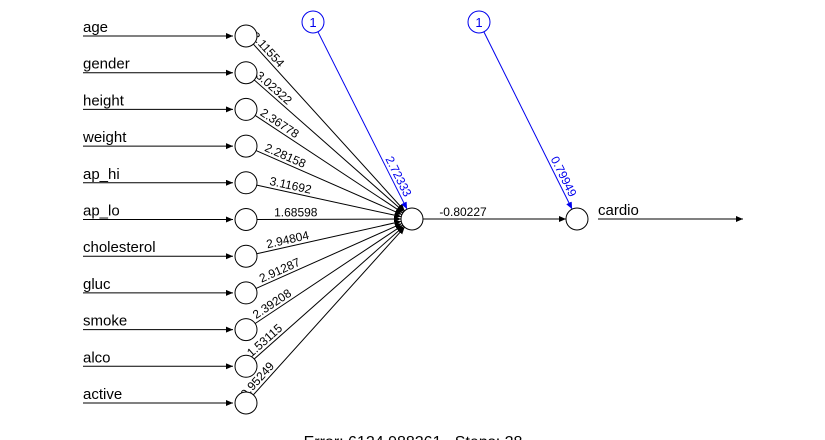  I want to click on input-label: smoke, so click(105, 321).